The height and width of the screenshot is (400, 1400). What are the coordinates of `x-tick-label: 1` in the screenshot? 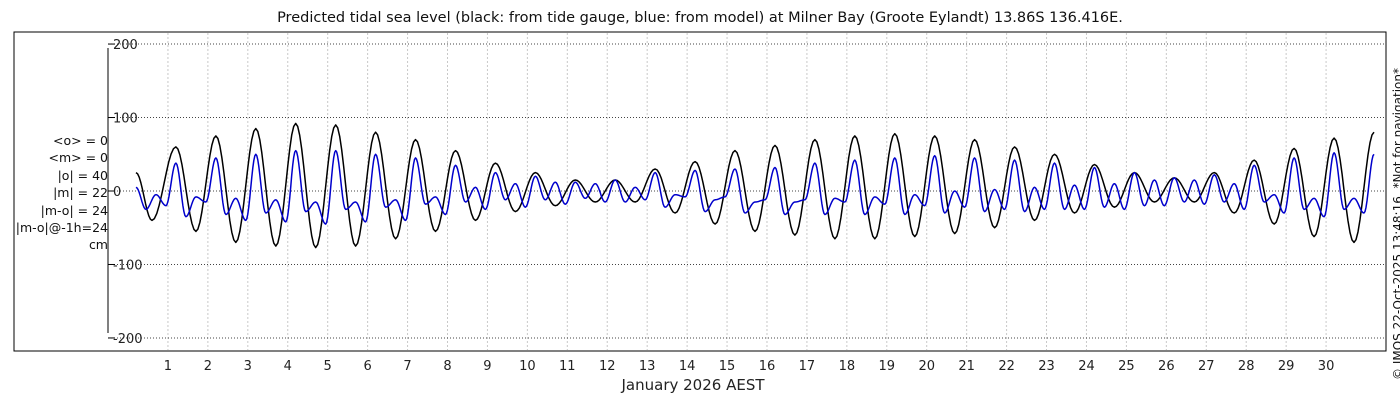 It's located at (168, 366).